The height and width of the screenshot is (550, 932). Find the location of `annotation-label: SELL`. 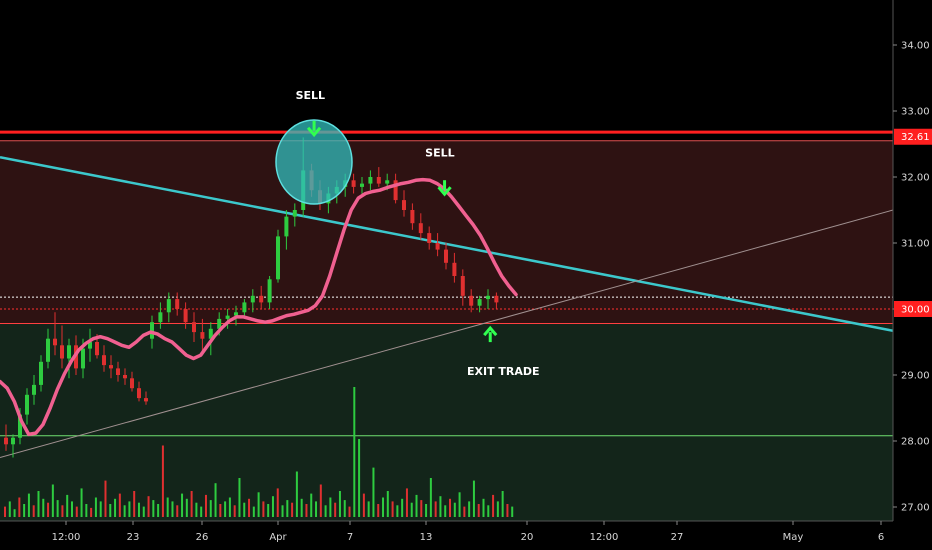

annotation-label: SELL is located at coordinates (439, 153).